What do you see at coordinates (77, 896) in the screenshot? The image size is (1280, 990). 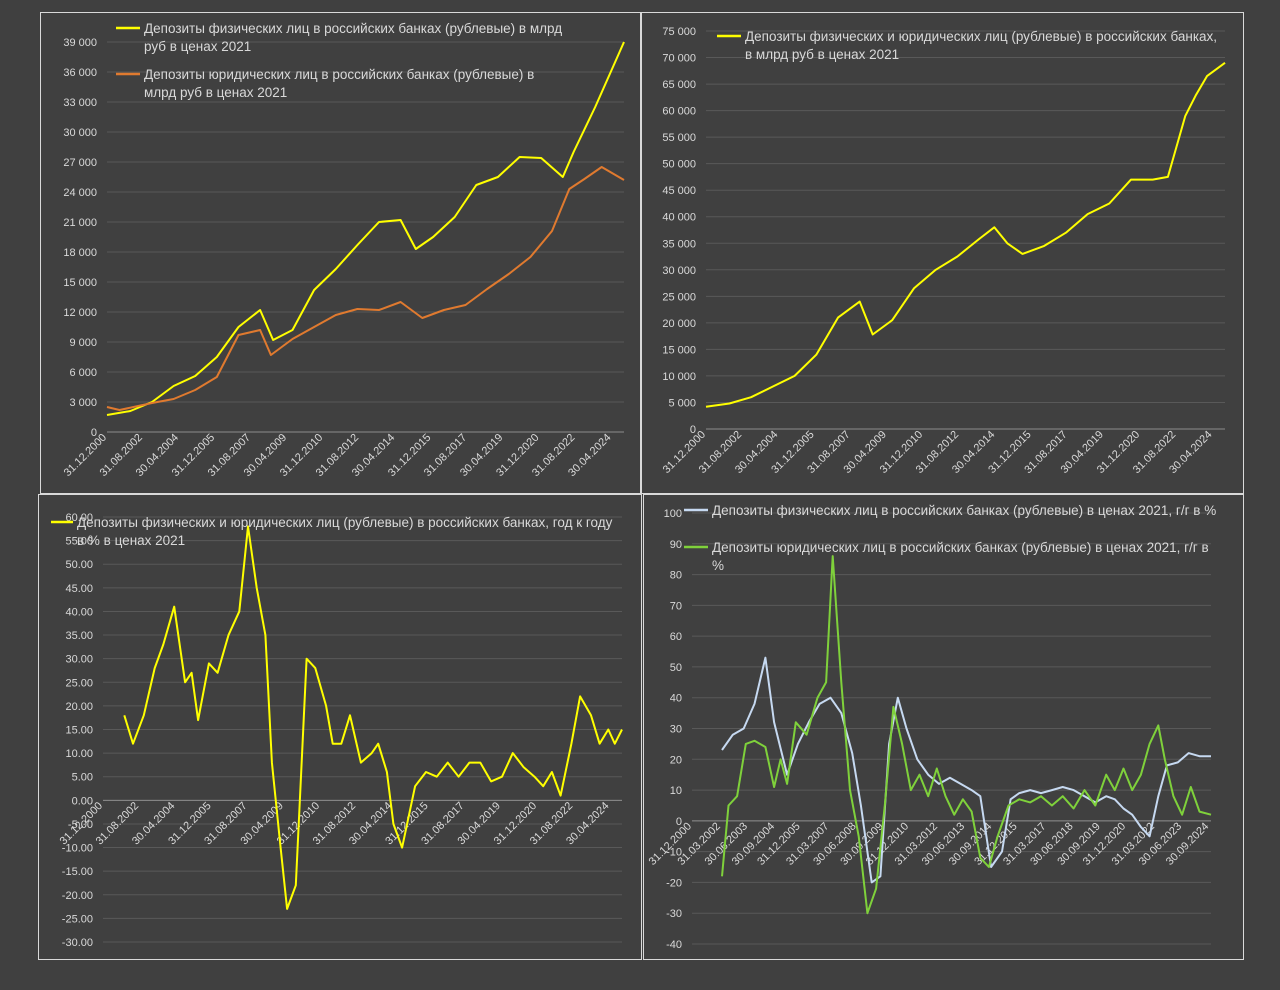 I see `y-tick-label: -20.00` at bounding box center [77, 896].